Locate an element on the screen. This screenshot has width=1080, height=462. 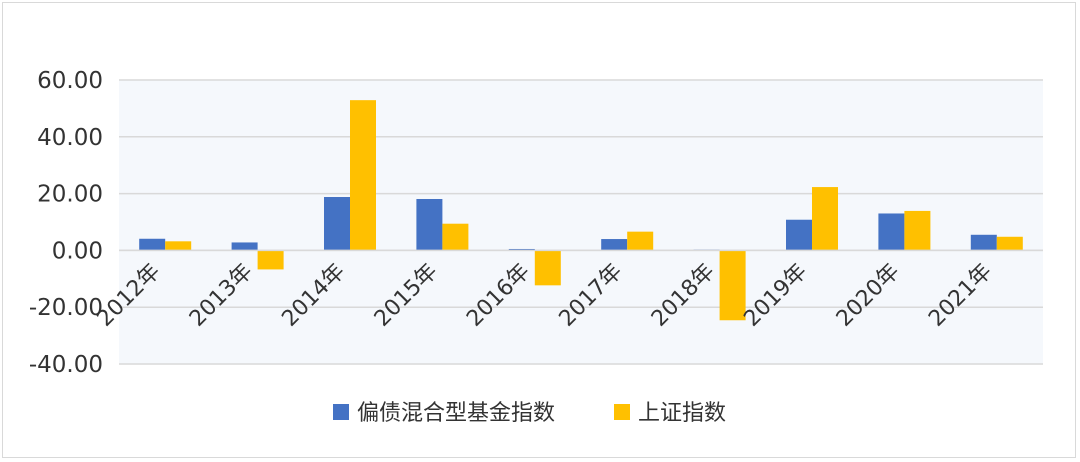
y-tick-label: 0.00 is located at coordinates (77, 251).